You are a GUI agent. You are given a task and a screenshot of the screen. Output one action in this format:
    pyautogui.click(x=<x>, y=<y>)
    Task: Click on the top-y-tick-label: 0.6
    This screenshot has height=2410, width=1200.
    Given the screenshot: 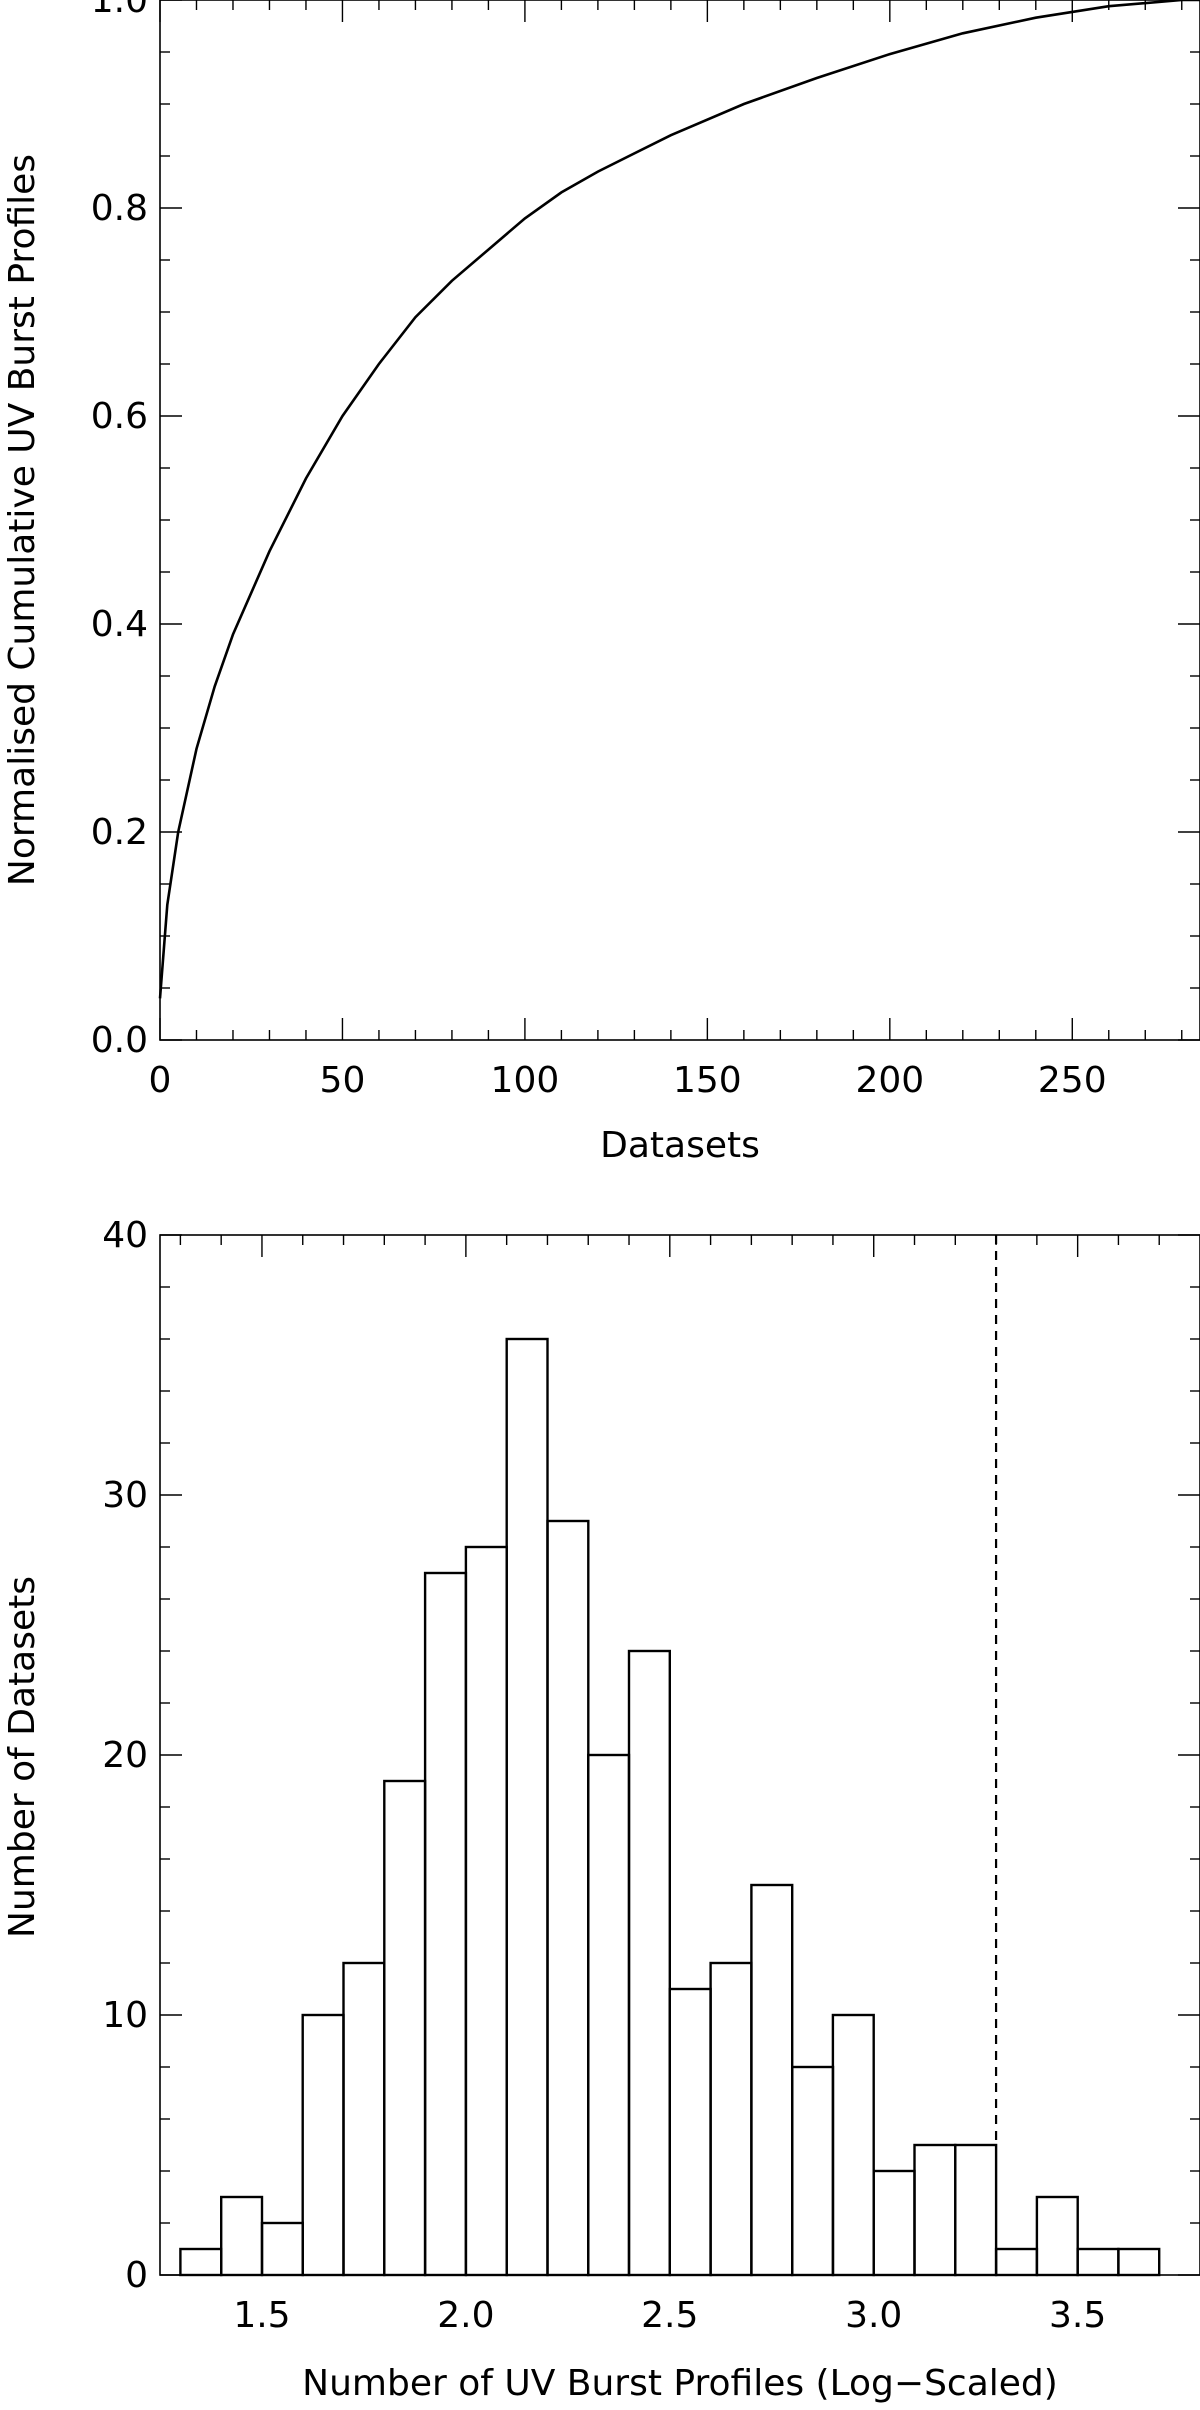 What is the action you would take?
    pyautogui.click(x=119, y=416)
    